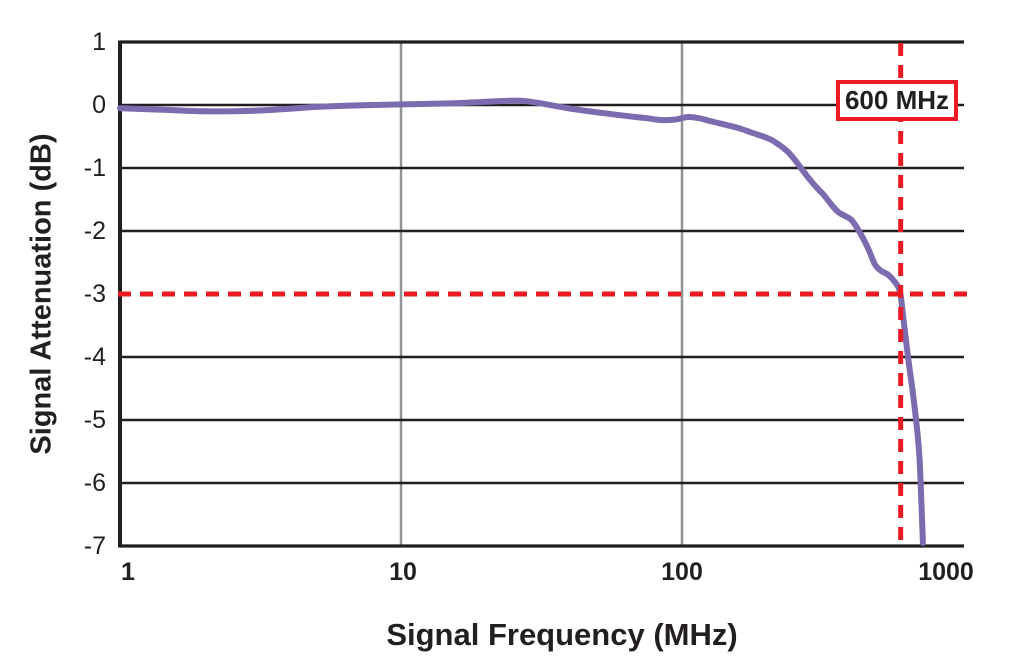  What do you see at coordinates (94, 420) in the screenshot?
I see `y-tick-label: -5` at bounding box center [94, 420].